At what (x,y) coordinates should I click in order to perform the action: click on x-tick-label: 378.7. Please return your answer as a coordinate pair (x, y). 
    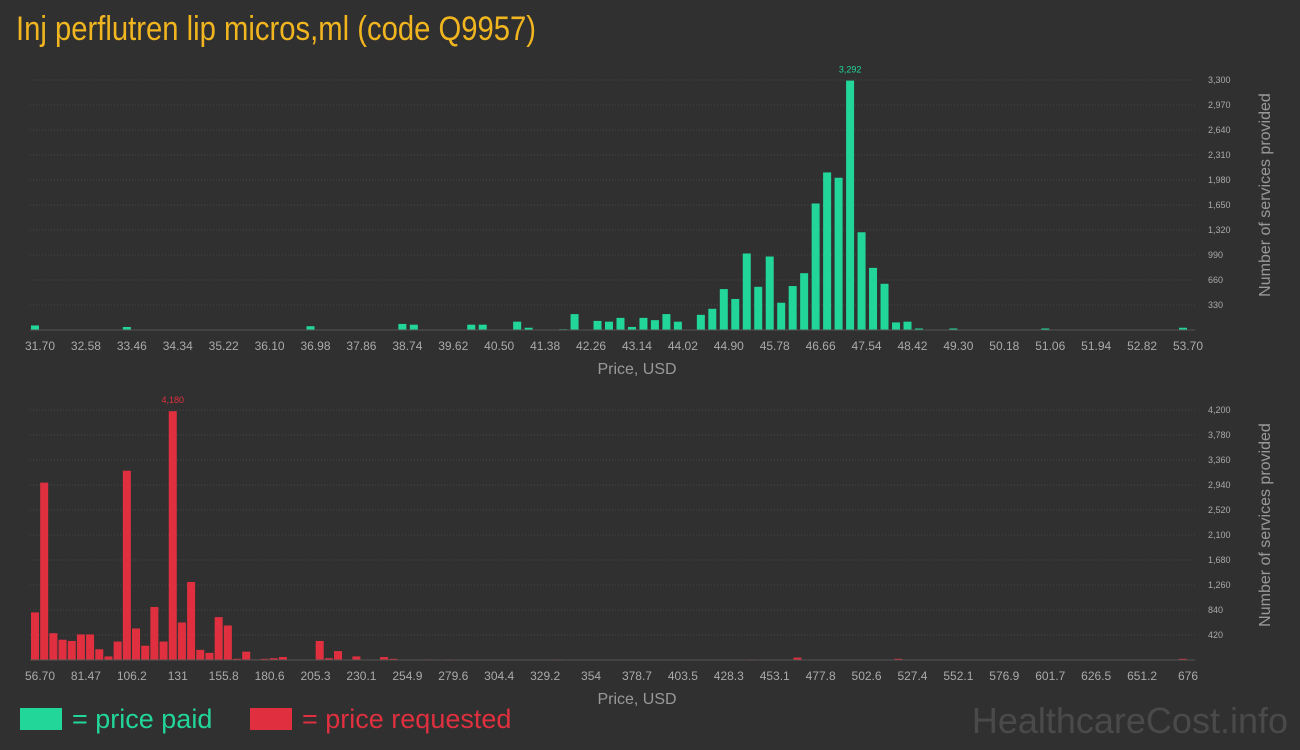
    Looking at the image, I should click on (637, 676).